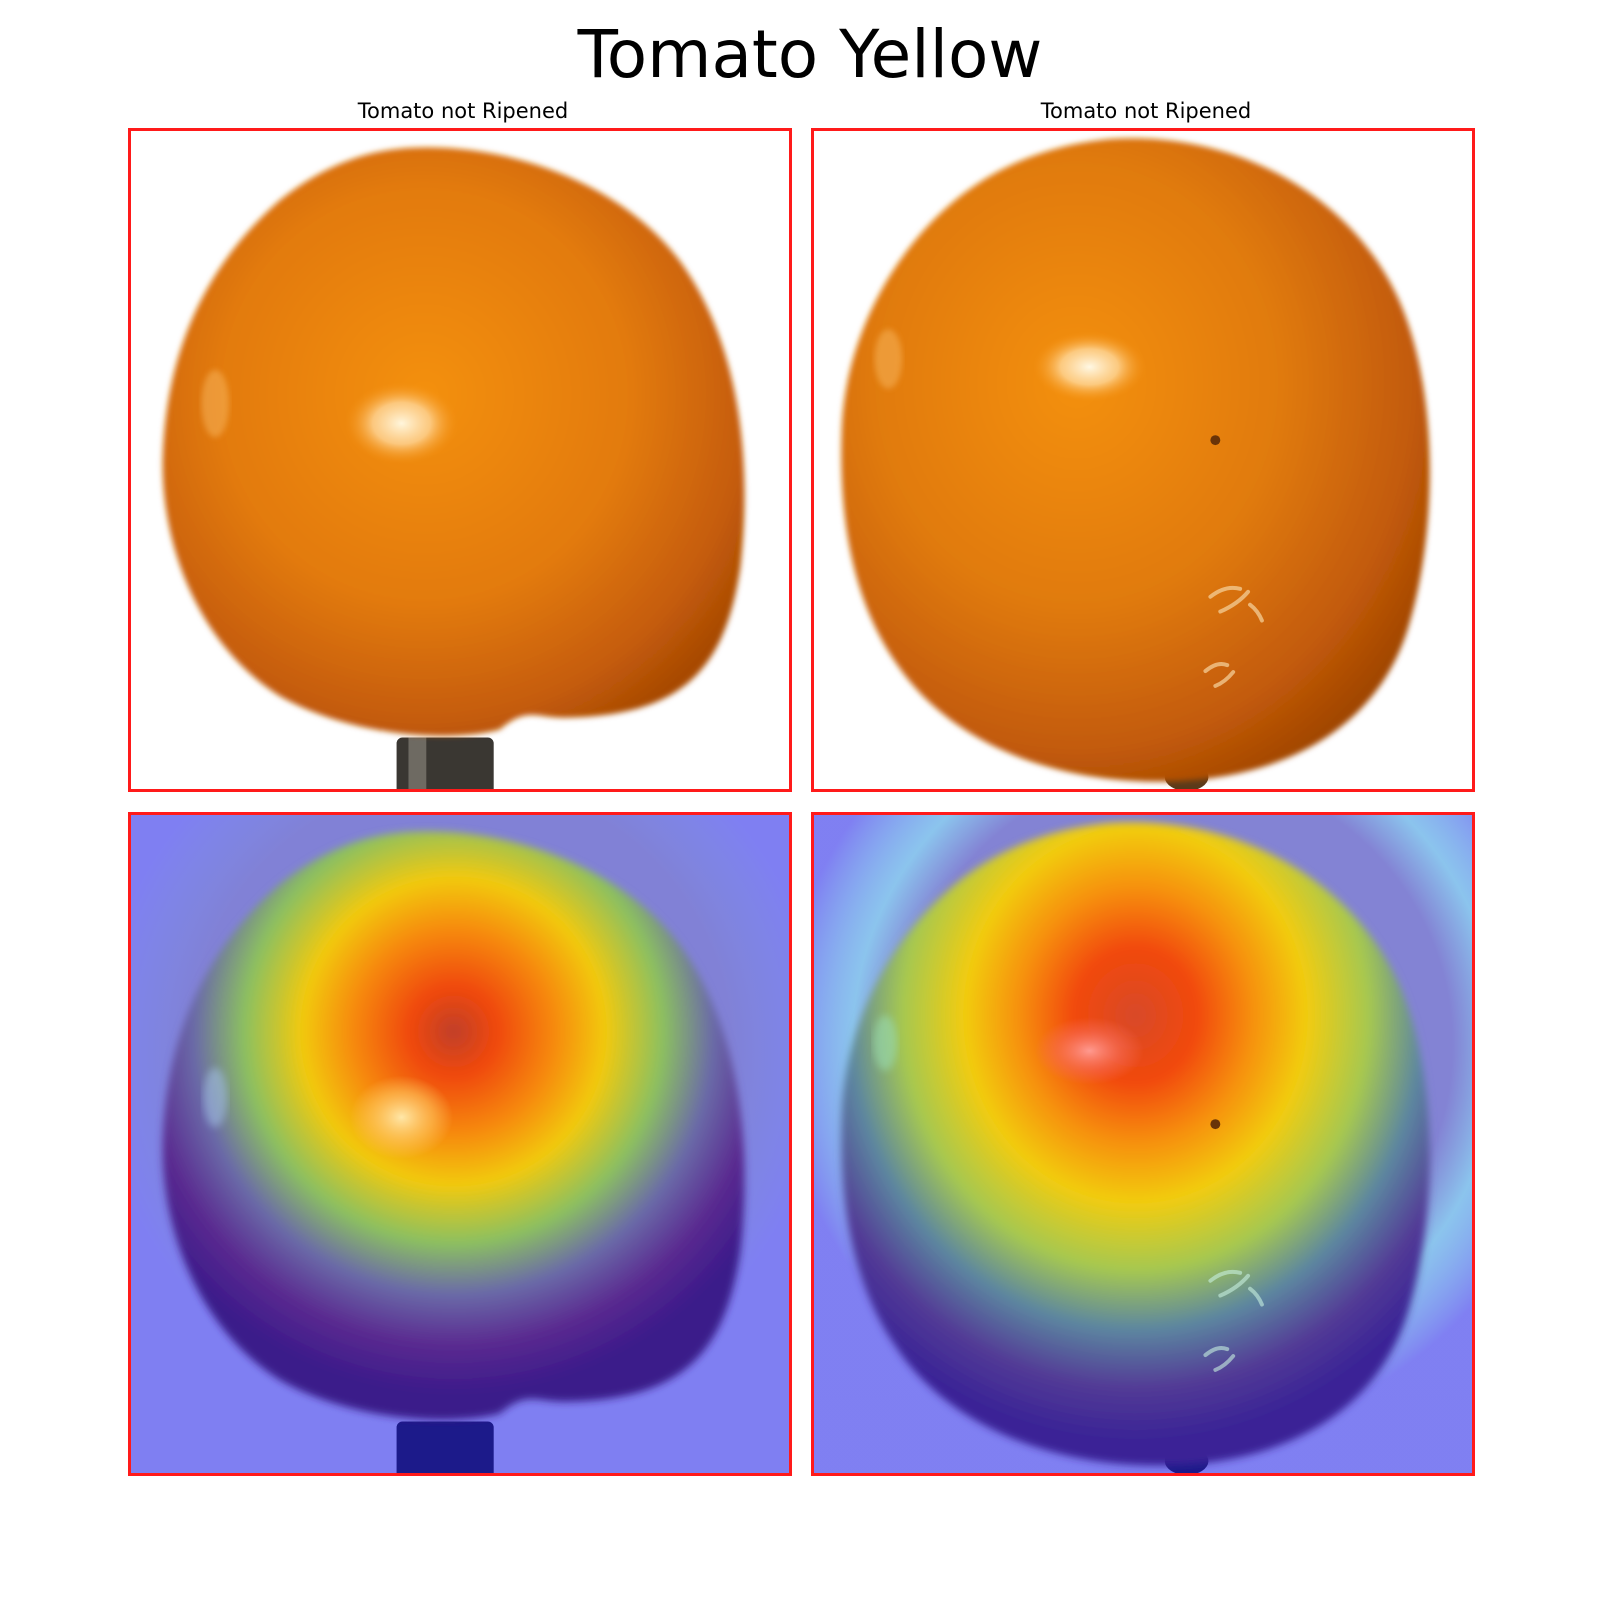 This screenshot has width=1600, height=1600. What do you see at coordinates (810, 54) in the screenshot?
I see `figure-title: Tomato Yellow` at bounding box center [810, 54].